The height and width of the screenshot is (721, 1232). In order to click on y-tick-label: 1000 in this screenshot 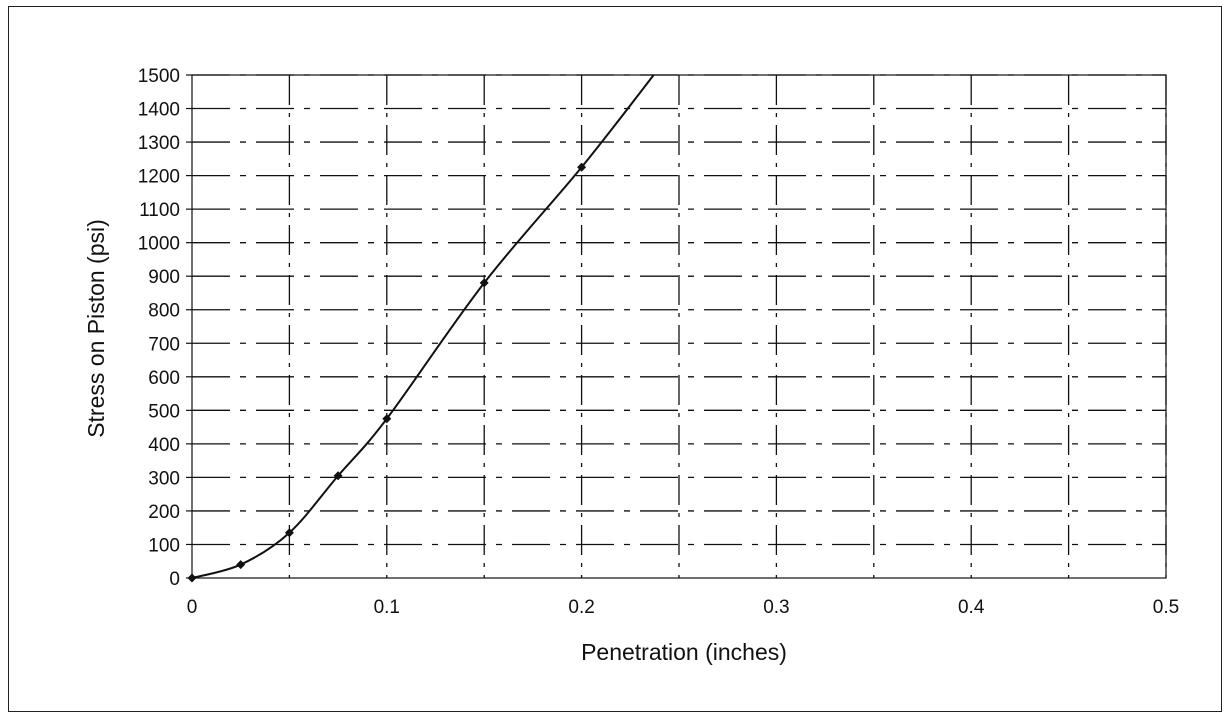, I will do `click(159, 244)`.